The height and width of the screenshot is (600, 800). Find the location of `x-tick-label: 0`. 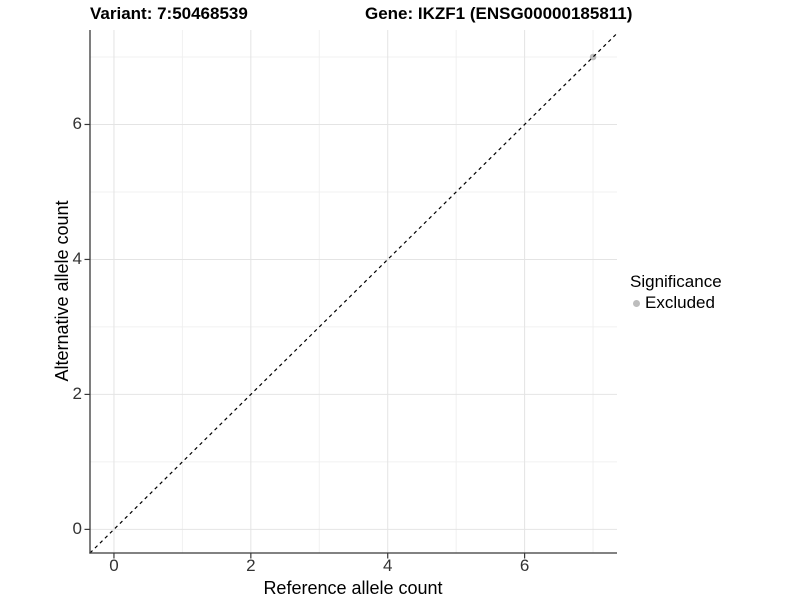

x-tick-label: 0 is located at coordinates (114, 565).